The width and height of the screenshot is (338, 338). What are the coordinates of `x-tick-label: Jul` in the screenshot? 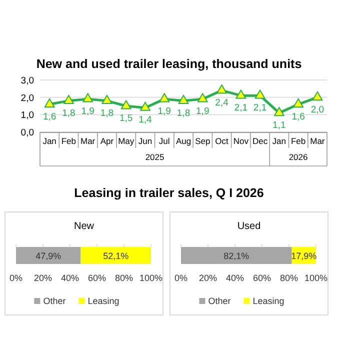 It's located at (164, 141).